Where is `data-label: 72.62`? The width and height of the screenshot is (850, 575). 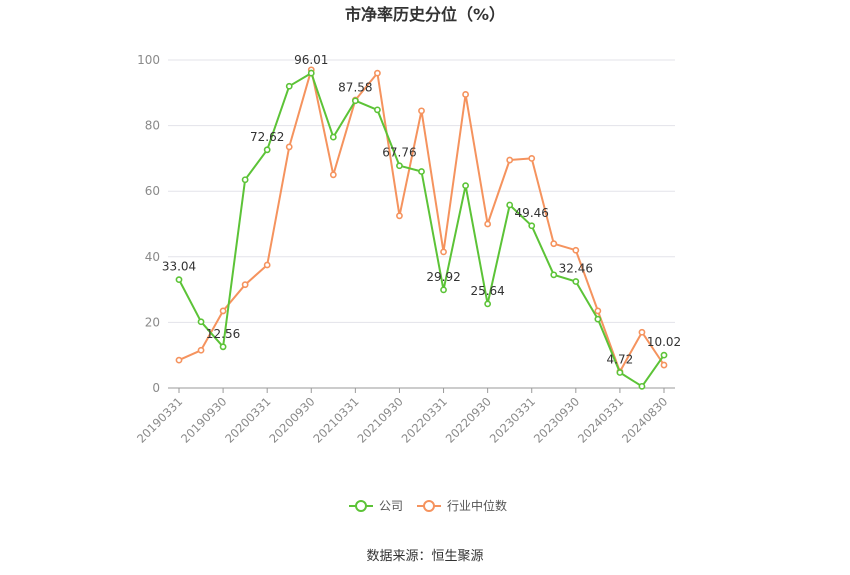
data-label: 72.62 is located at coordinates (267, 137).